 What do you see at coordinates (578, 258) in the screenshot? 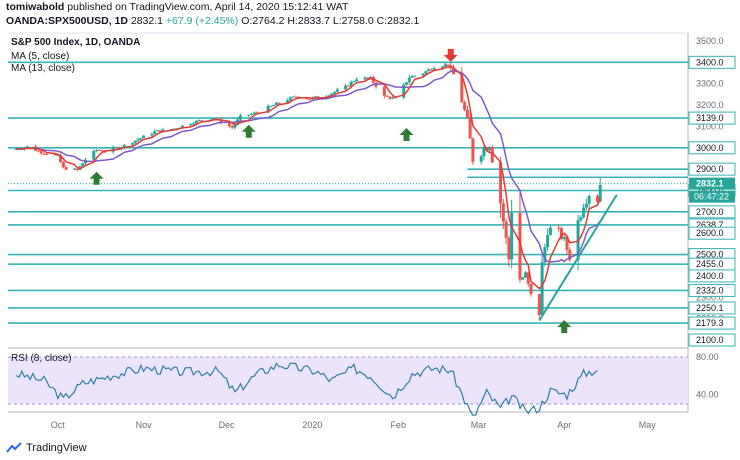
I see `trend-line` at bounding box center [578, 258].